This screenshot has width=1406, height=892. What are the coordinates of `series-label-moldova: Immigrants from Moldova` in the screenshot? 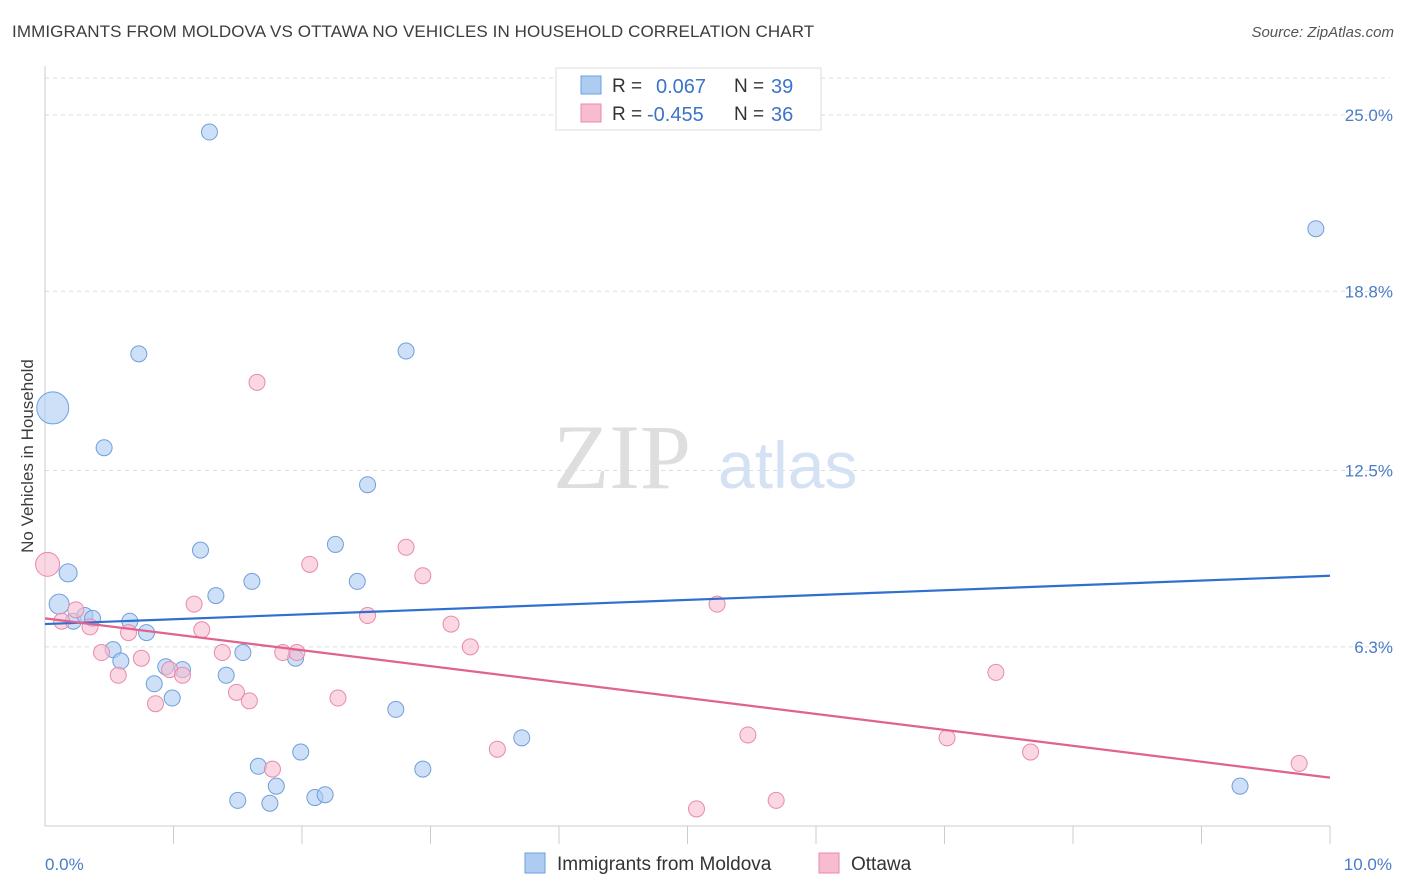 It's located at (664, 864).